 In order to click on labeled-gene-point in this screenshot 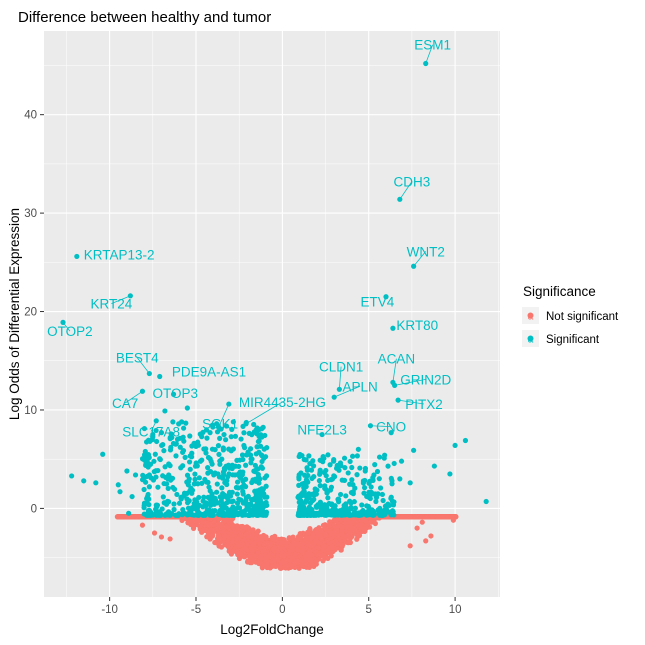, I will do `click(386, 297)`.